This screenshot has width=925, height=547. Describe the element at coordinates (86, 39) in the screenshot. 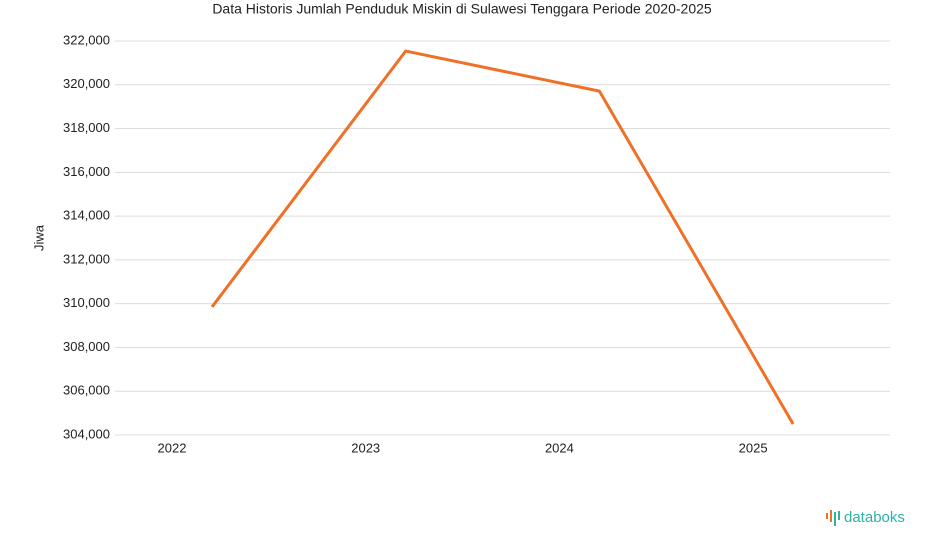

I see `y-tick-label: 322,000` at that location.